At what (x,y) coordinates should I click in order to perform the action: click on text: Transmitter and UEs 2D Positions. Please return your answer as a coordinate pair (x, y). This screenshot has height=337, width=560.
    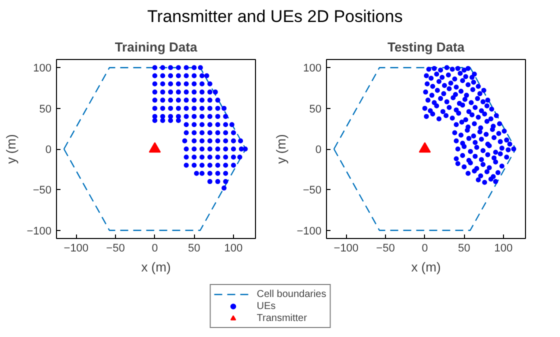
    Looking at the image, I should click on (275, 17).